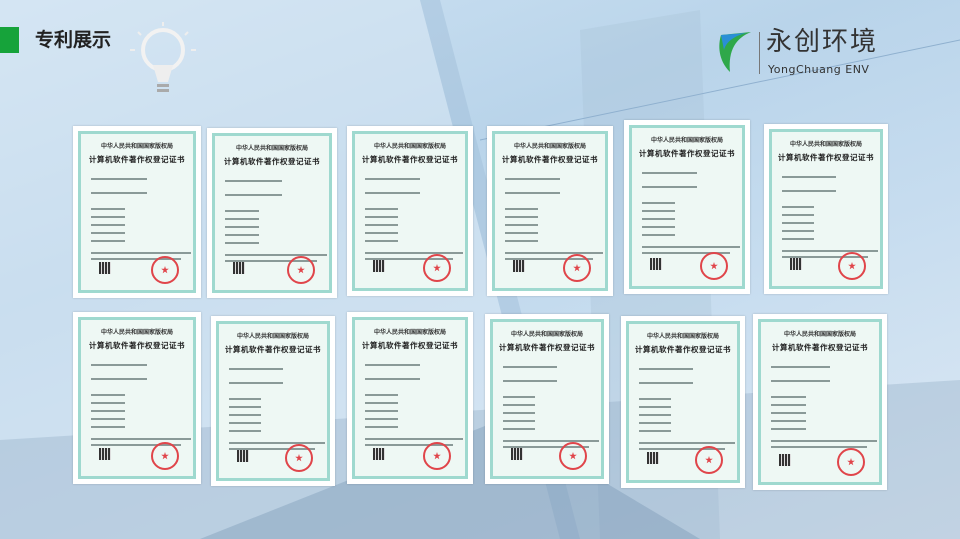 Image resolution: width=960 pixels, height=539 pixels. I want to click on company-logo: 永创环境 YongChuang ENV, so click(816, 53).